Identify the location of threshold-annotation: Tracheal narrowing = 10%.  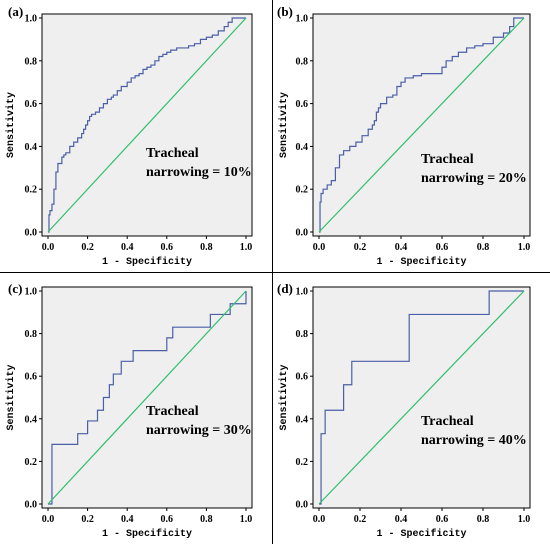
(199, 163).